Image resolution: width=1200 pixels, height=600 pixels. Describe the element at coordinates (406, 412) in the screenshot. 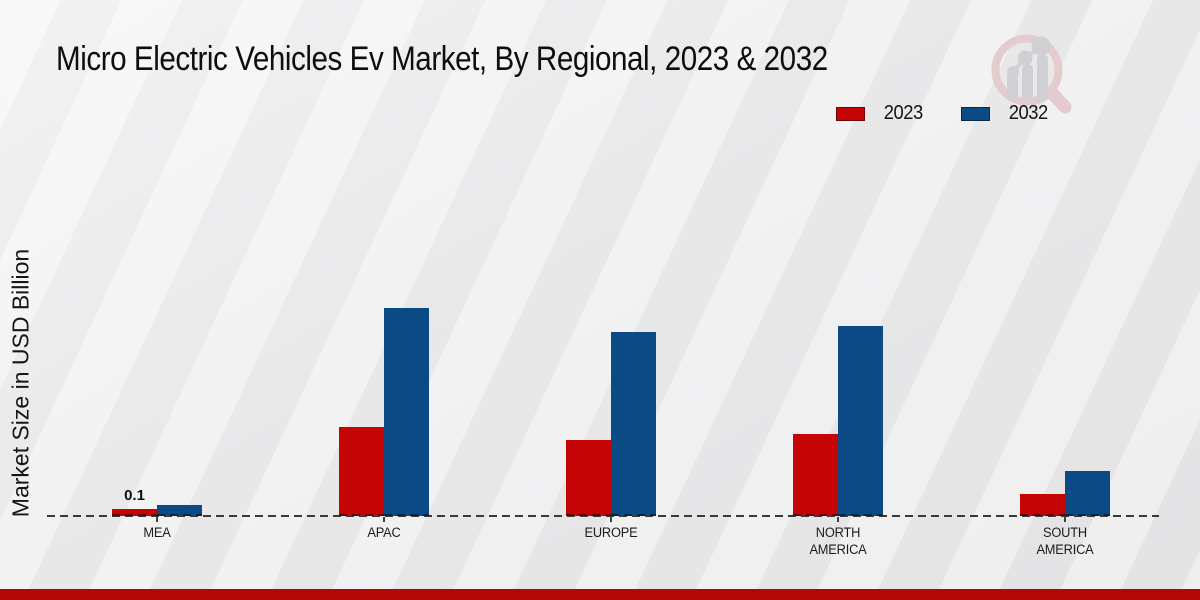

I see `bar-2032-apac` at that location.